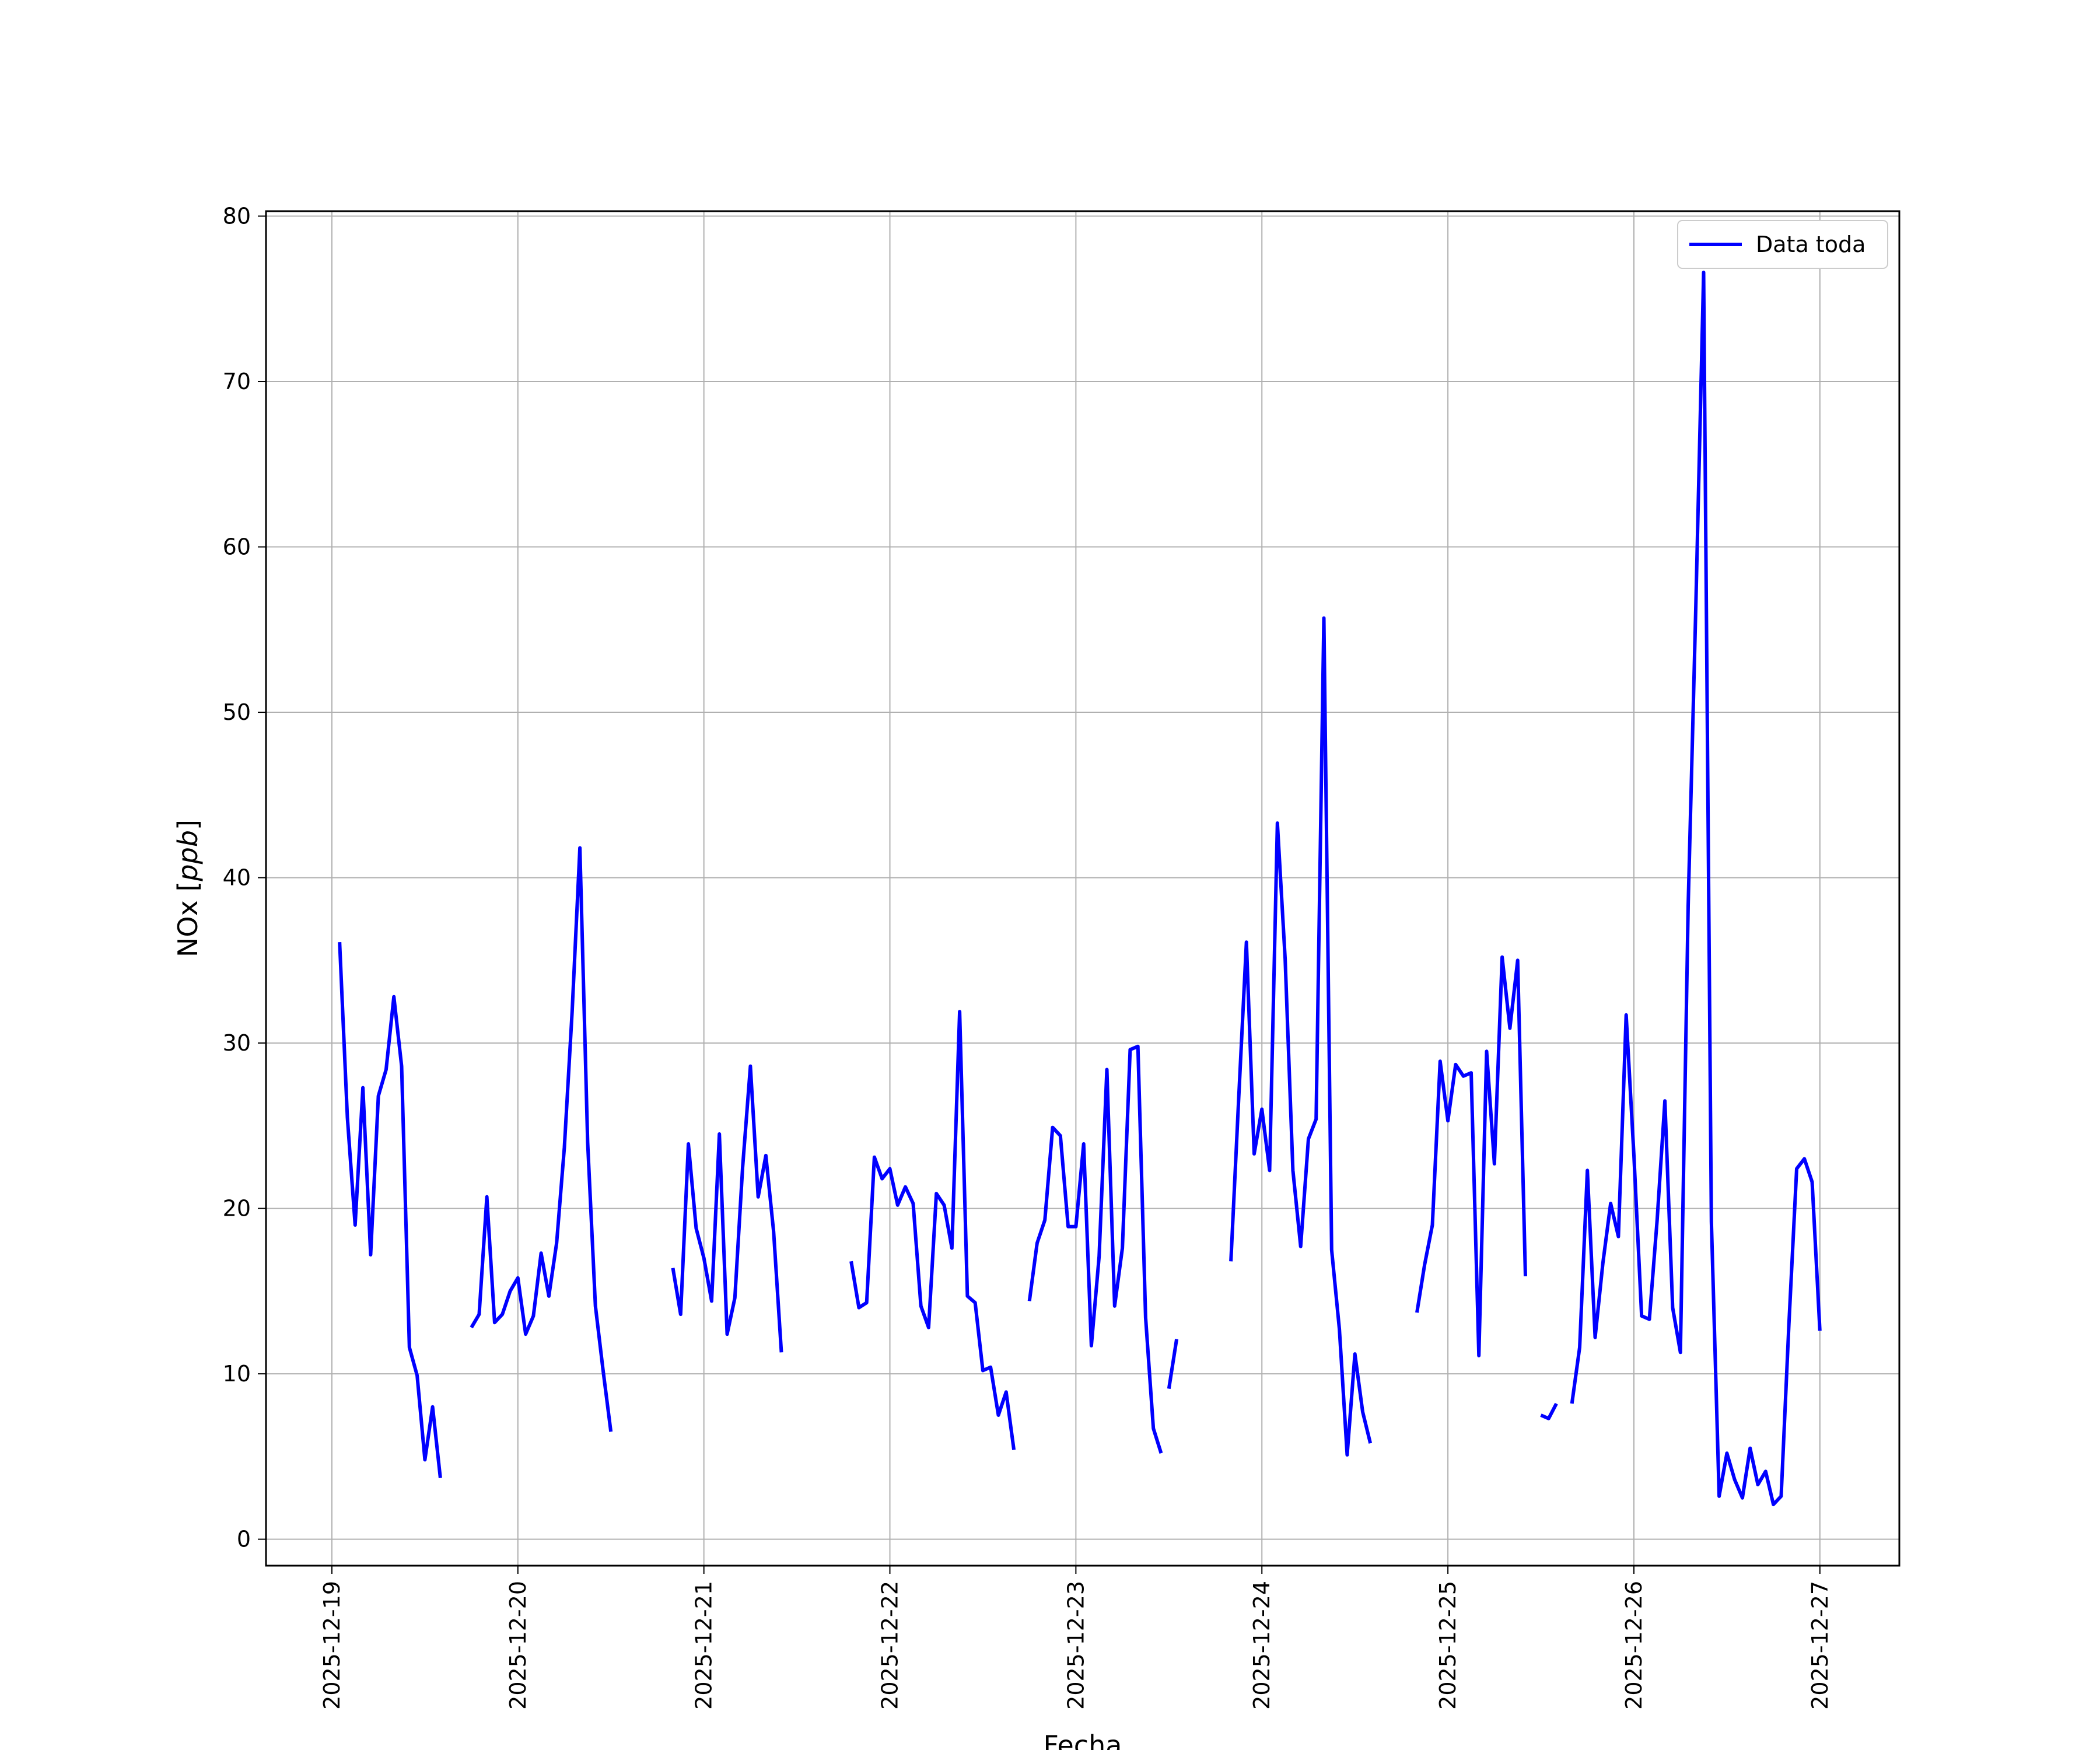  Describe the element at coordinates (1075, 1645) in the screenshot. I see `x-tick-label: 2025-12-23` at that location.